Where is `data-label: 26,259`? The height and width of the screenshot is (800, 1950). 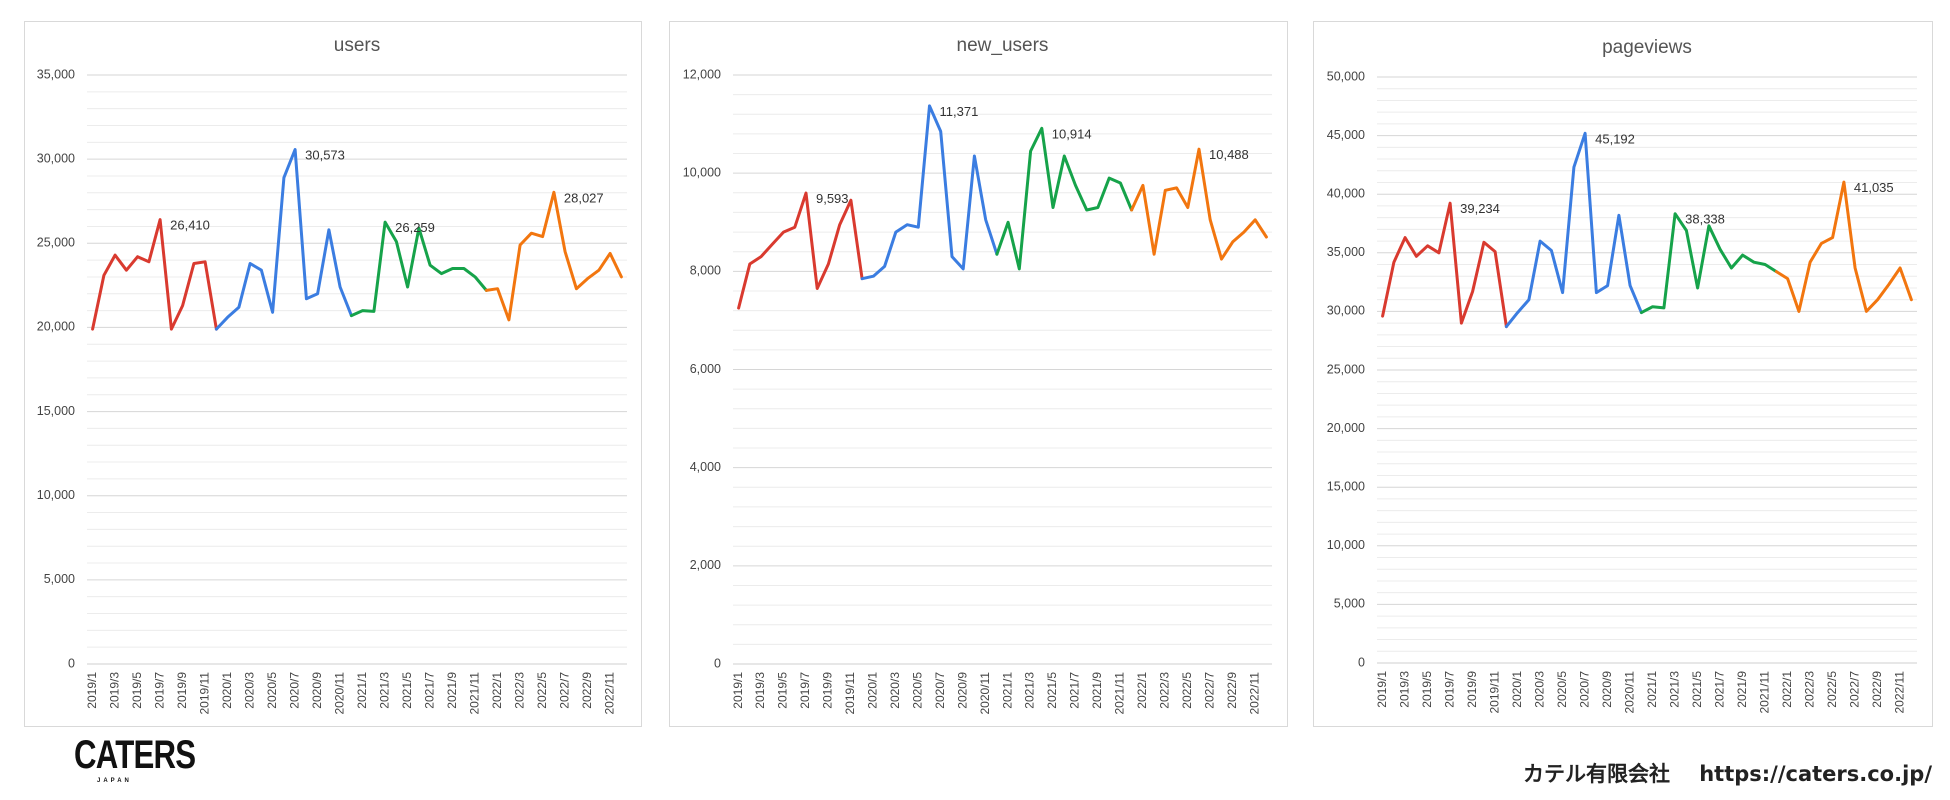
data-label: 26,259 is located at coordinates (415, 227).